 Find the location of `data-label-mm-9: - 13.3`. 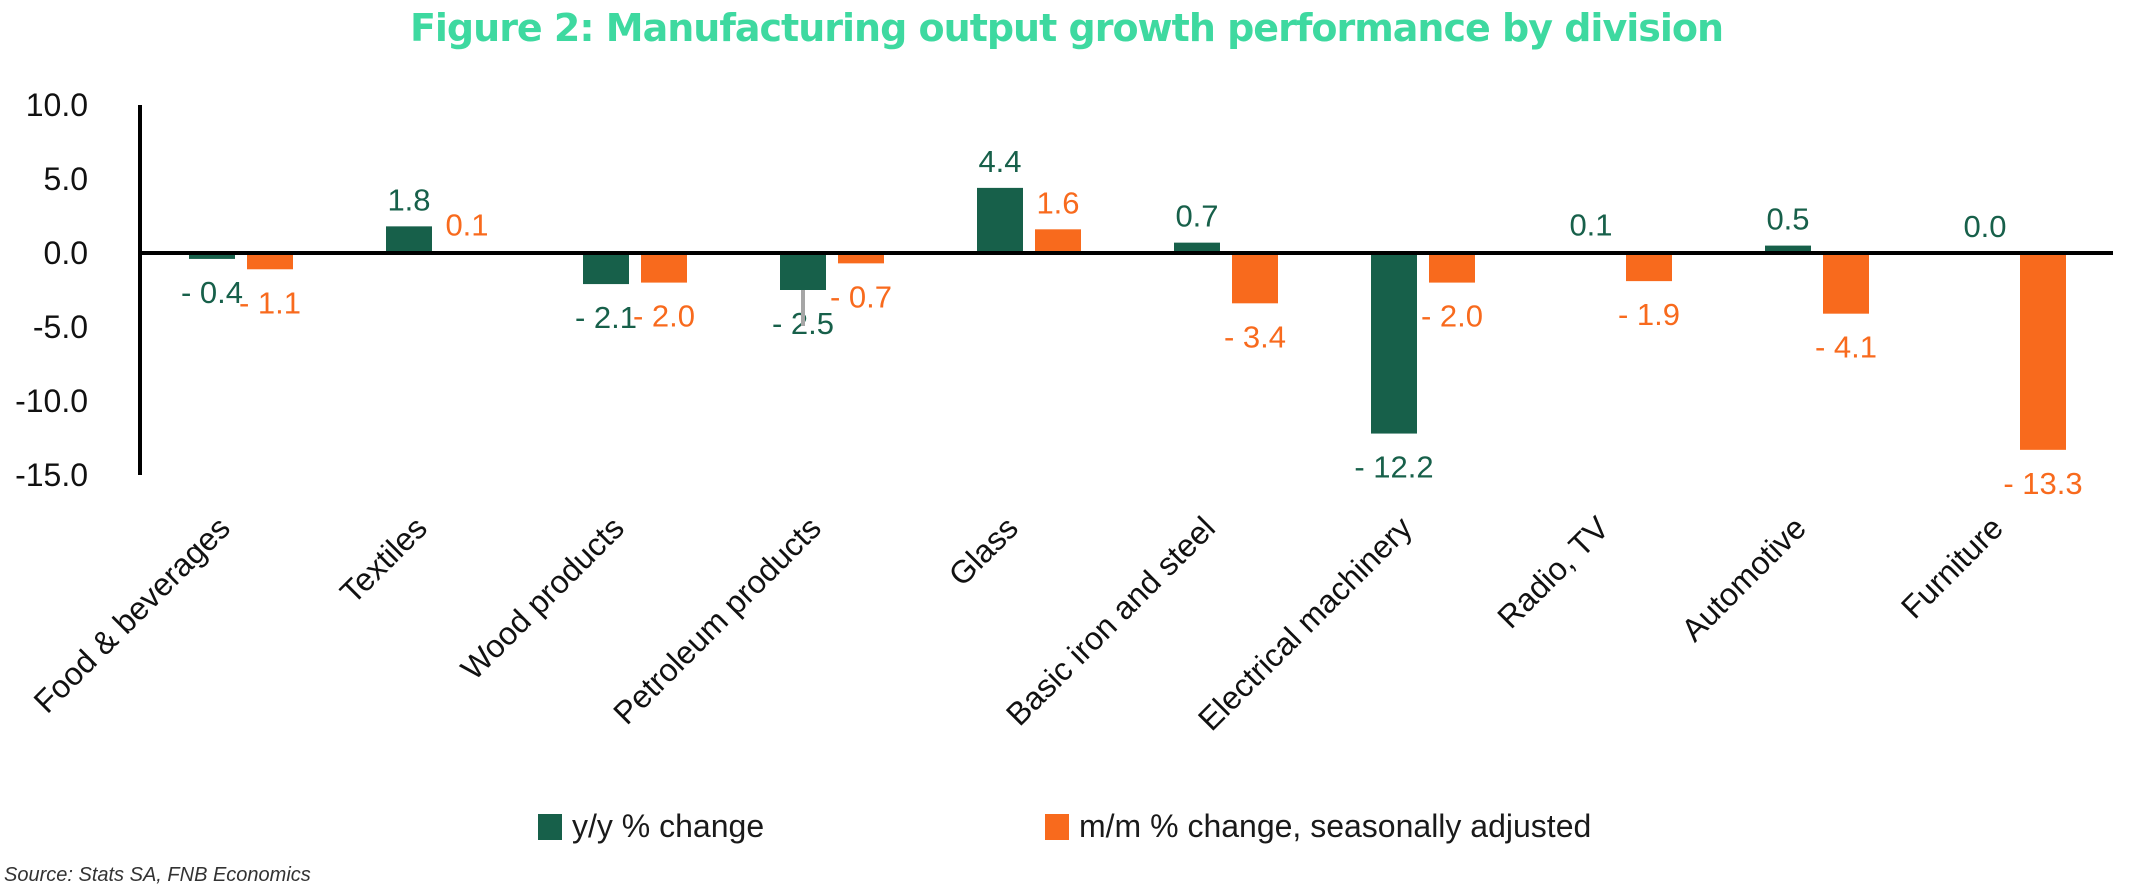

data-label-mm-9: - 13.3 is located at coordinates (2042, 483).